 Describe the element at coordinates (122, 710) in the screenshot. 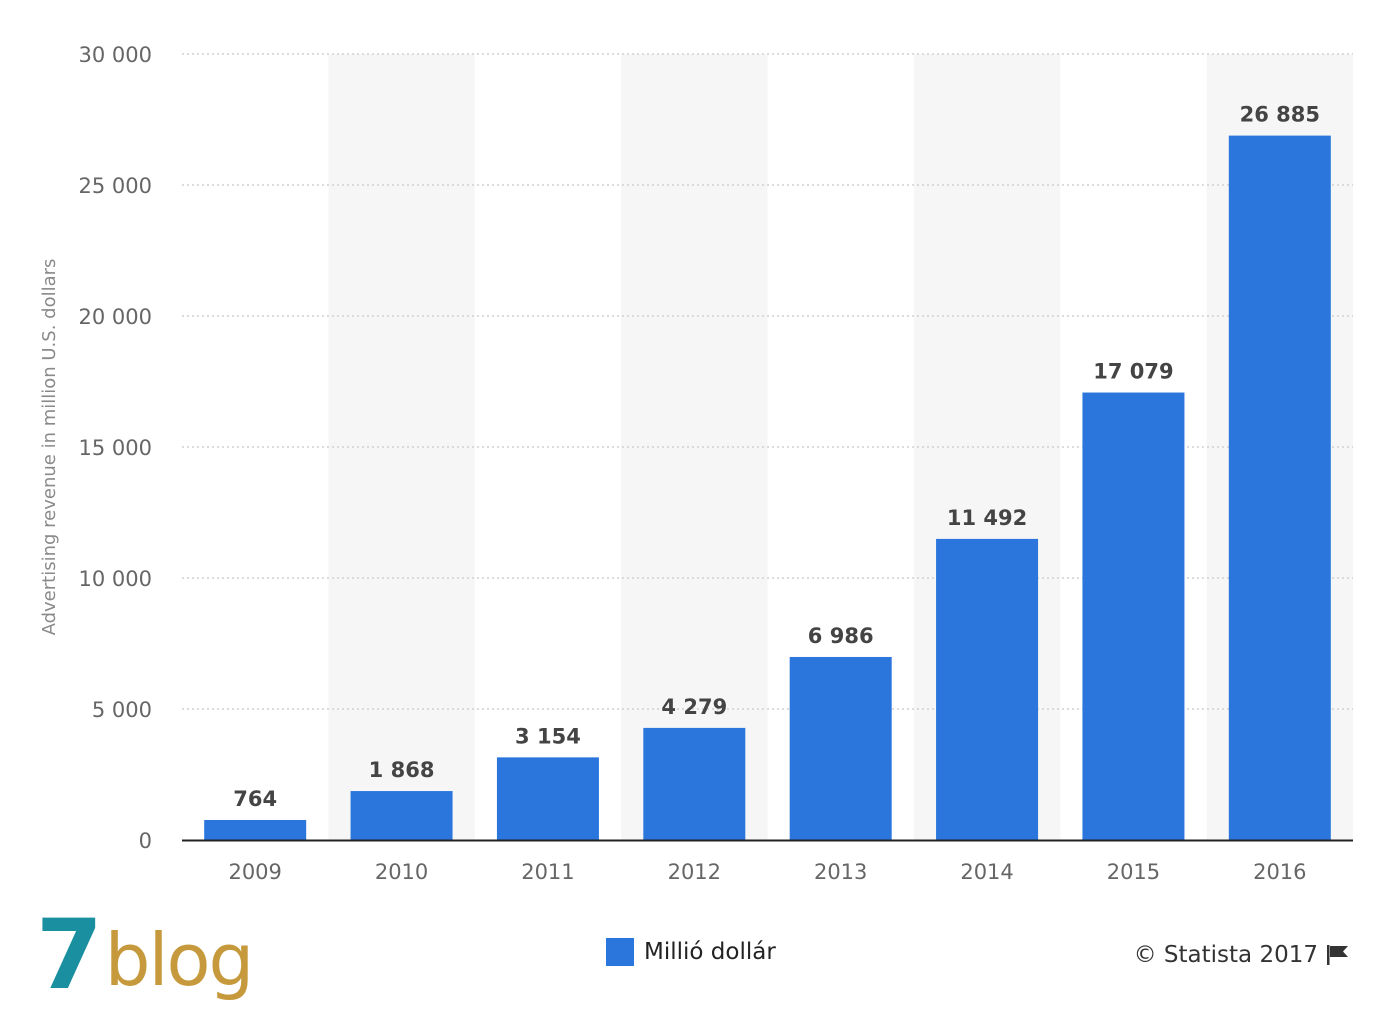

I see `y-tick-label: 5 000` at that location.